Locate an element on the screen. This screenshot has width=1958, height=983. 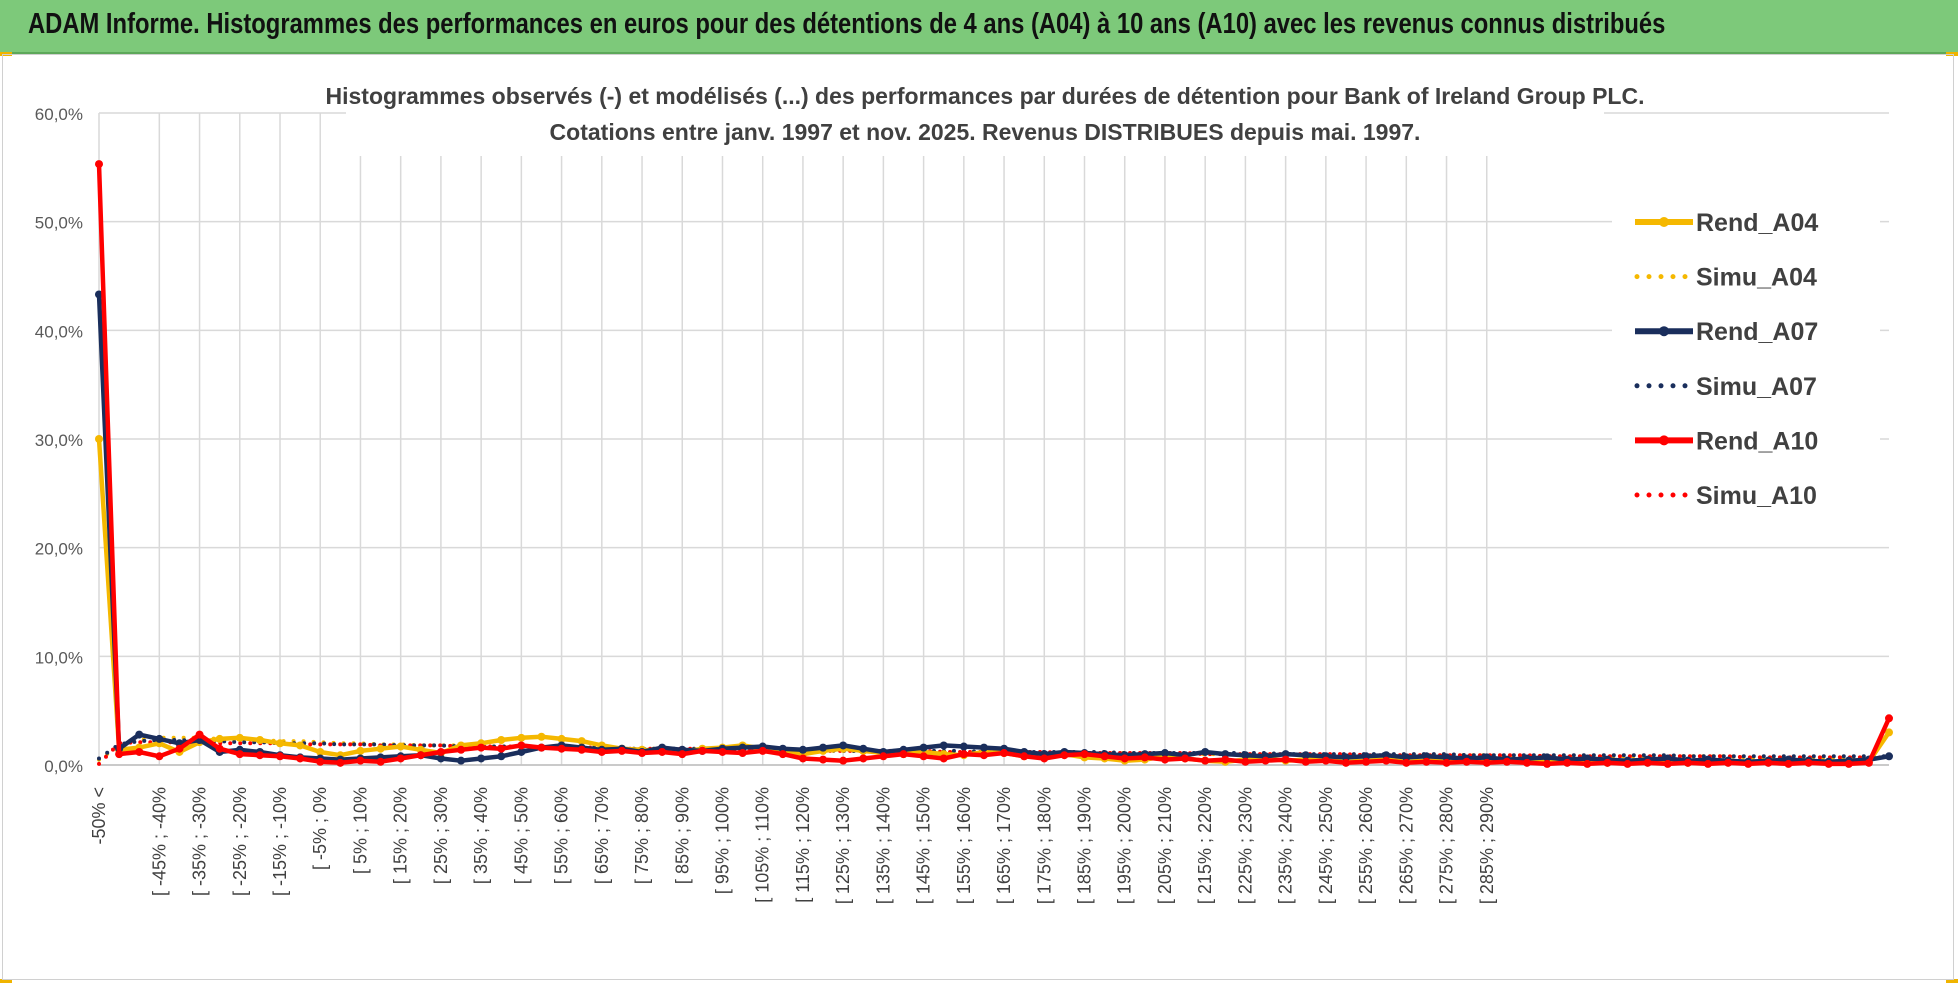
x-tick-label: -50% < is located at coordinates (99, 816).